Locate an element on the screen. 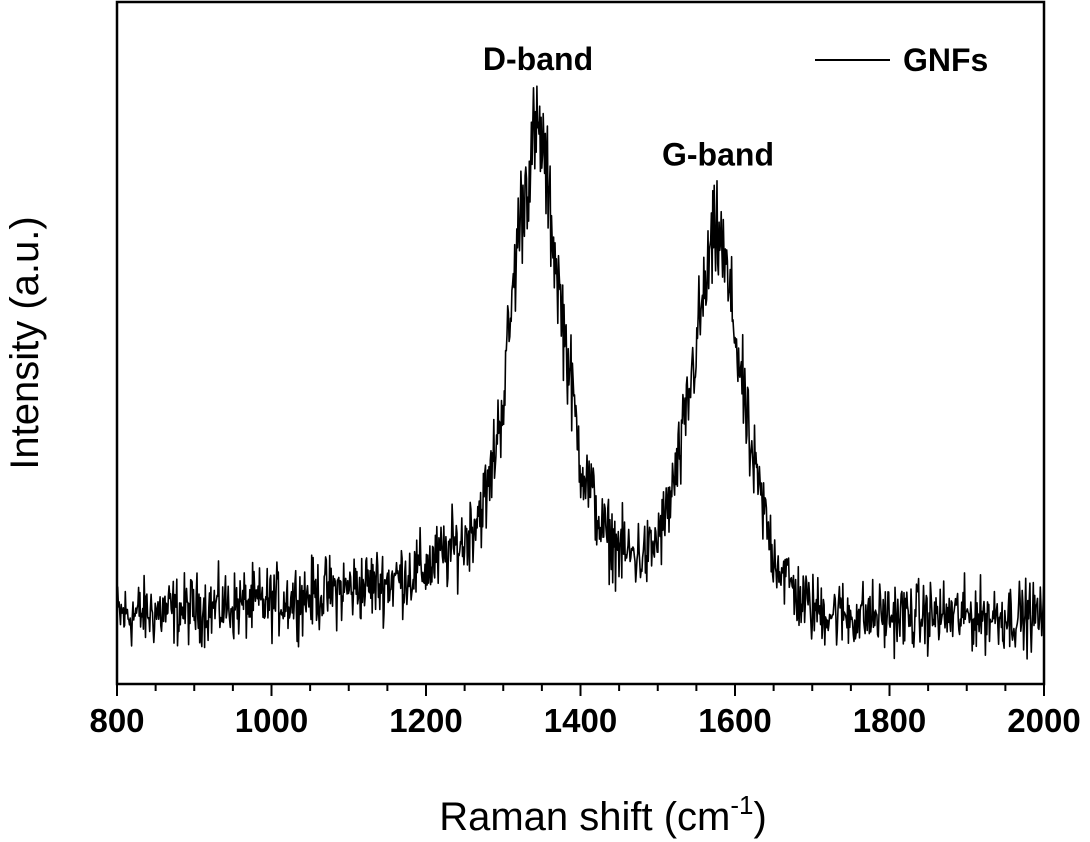 The height and width of the screenshot is (842, 1090). legend: GNFs is located at coordinates (901, 60).